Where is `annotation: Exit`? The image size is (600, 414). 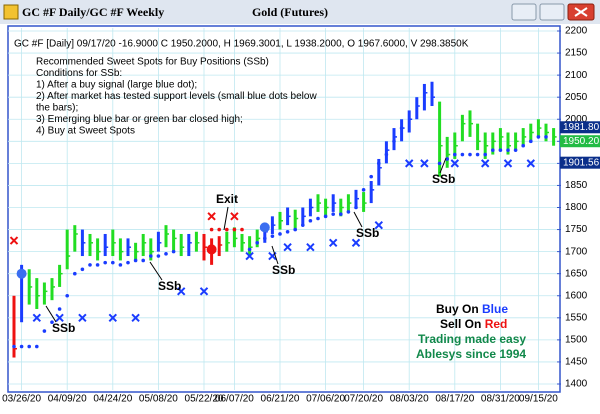
annotation: Exit is located at coordinates (227, 199).